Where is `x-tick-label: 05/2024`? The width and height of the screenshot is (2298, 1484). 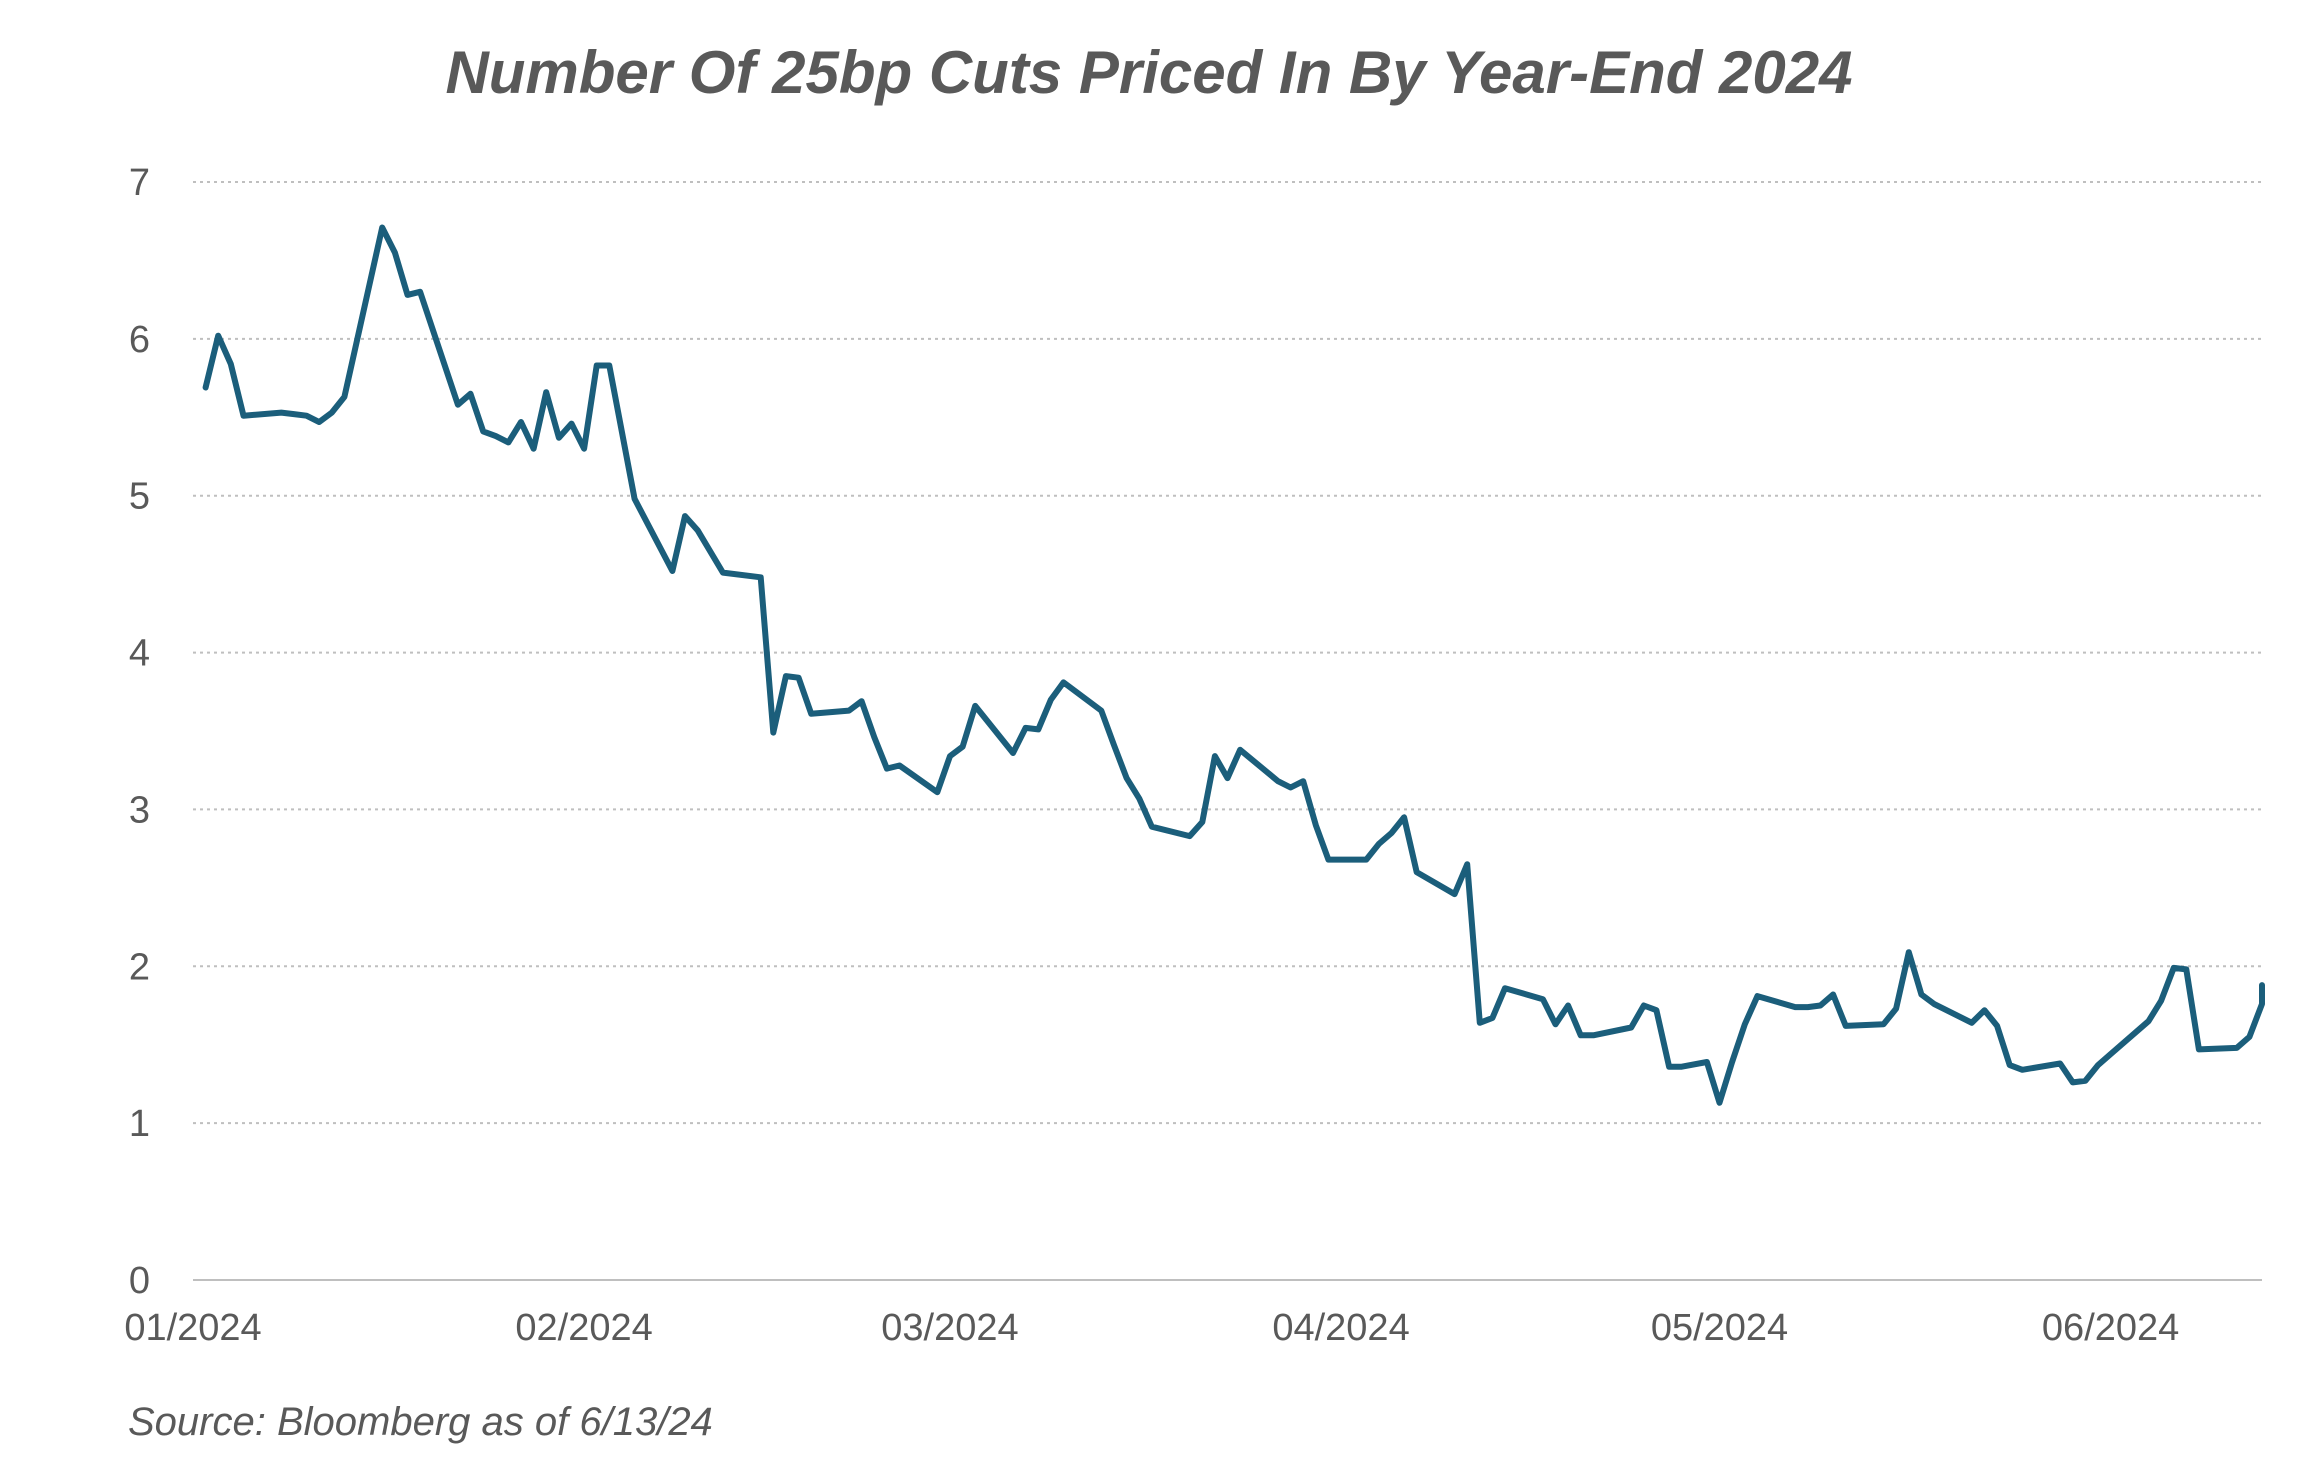 x-tick-label: 05/2024 is located at coordinates (1719, 1328).